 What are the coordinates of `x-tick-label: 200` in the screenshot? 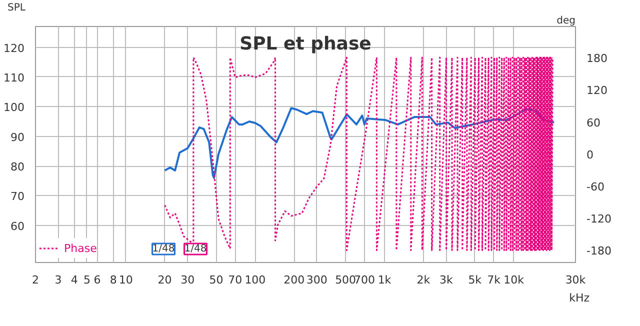 It's located at (294, 280).